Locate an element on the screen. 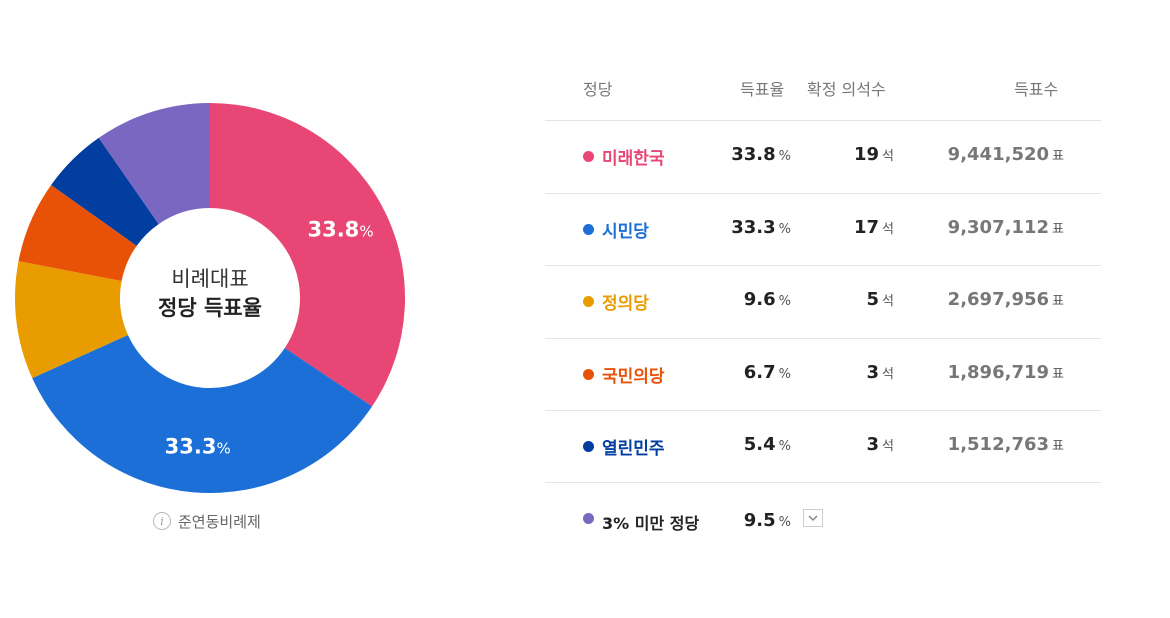  pct-cell: 5.4% is located at coordinates (767, 444).